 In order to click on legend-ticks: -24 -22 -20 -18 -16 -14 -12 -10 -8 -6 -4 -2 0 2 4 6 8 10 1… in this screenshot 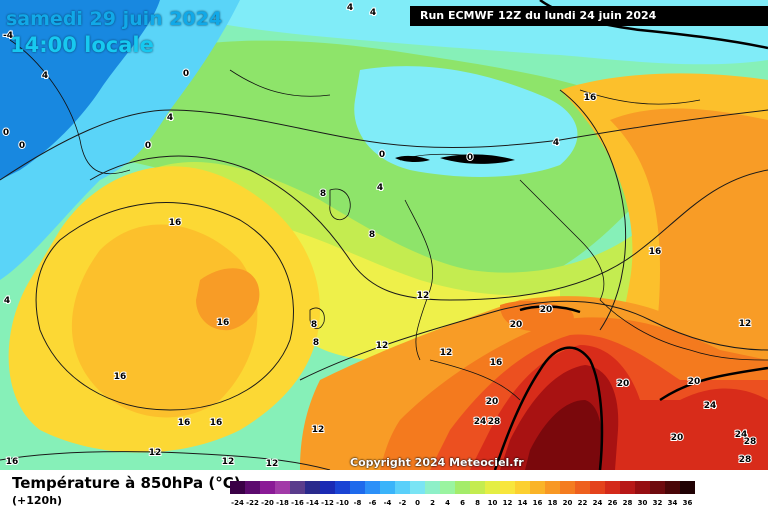, I will do `click(461, 503)`.